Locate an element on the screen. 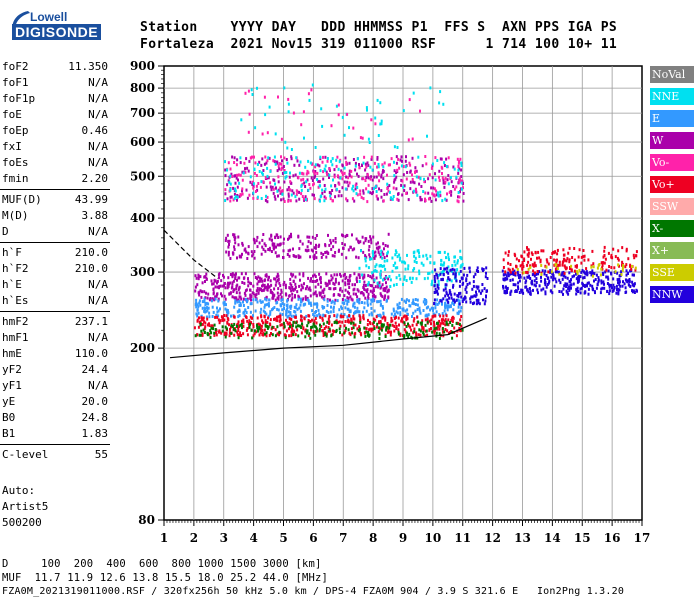  param-value: 210.0 is located at coordinates (91, 252).